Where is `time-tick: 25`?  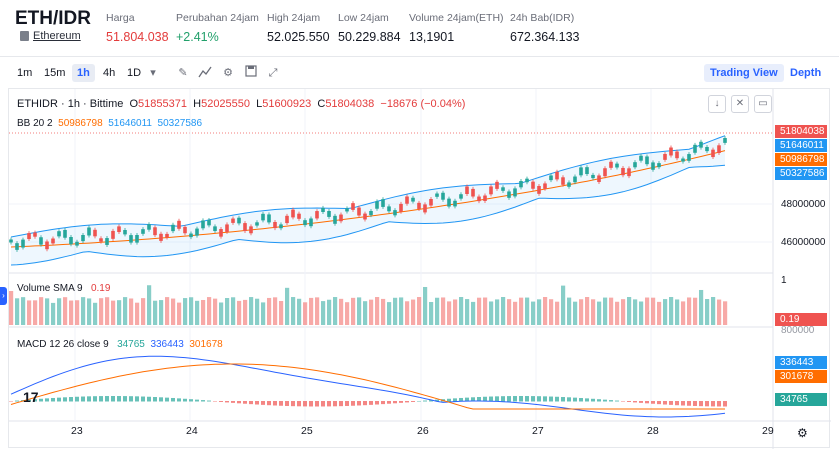
time-tick: 25 is located at coordinates (307, 431).